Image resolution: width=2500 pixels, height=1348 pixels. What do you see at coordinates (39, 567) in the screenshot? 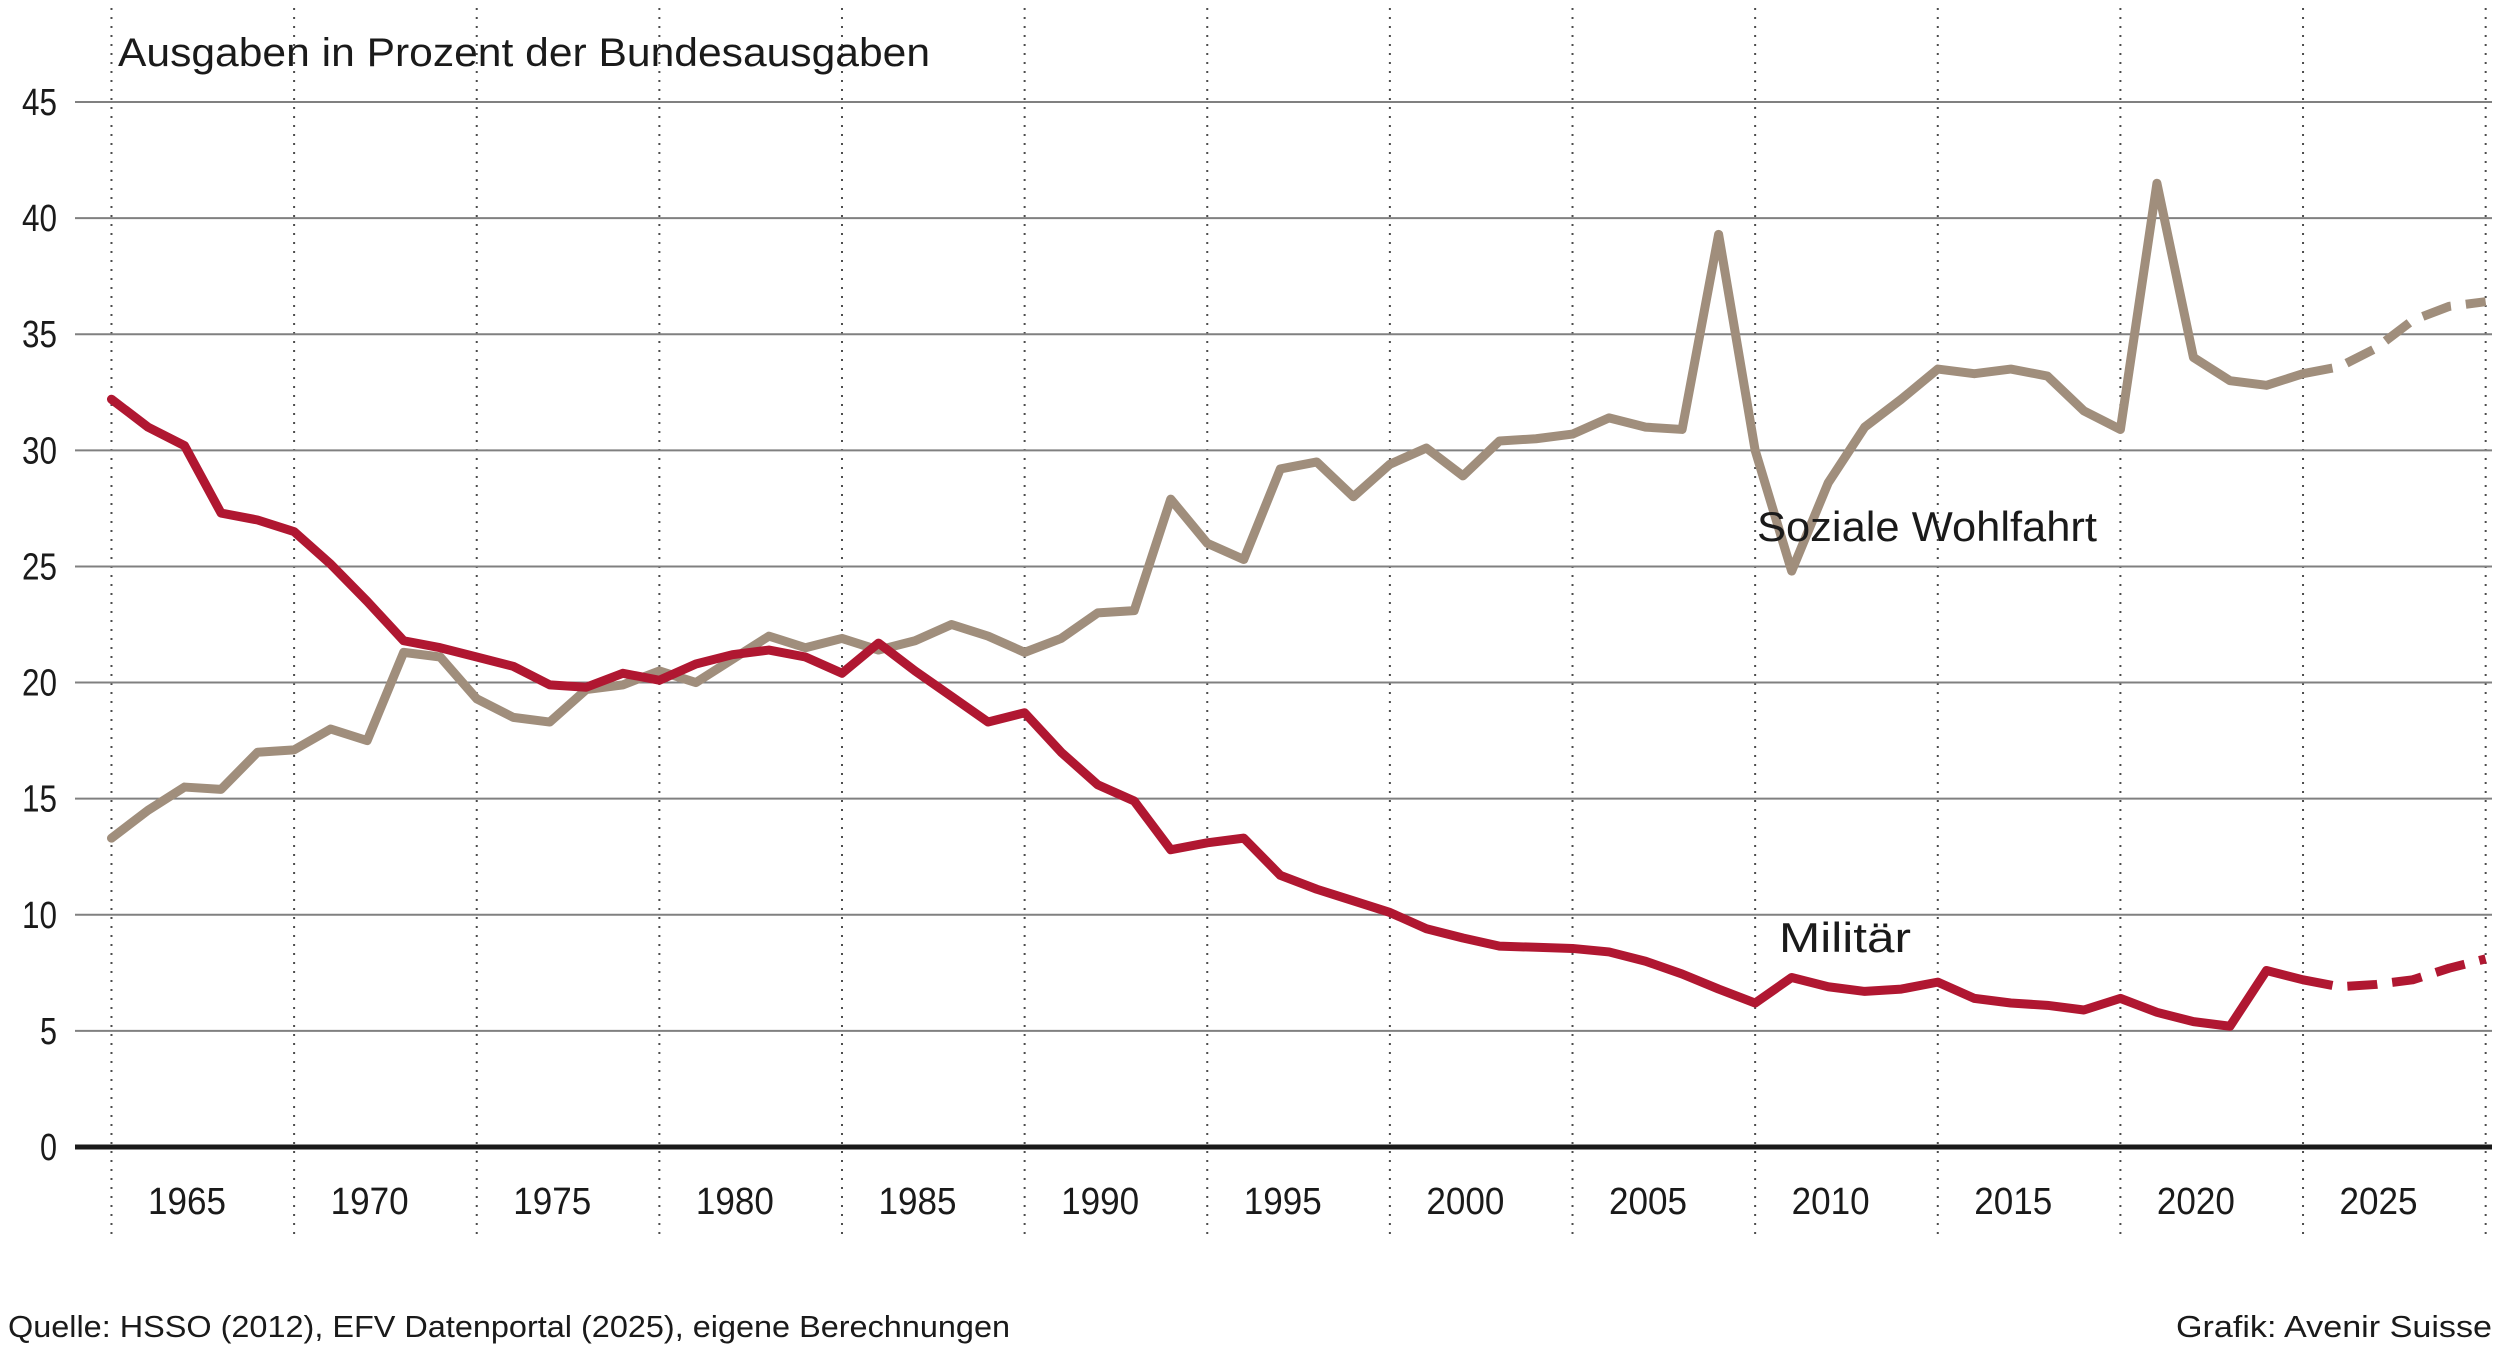
I see `y-axis-label: 25` at bounding box center [39, 567].